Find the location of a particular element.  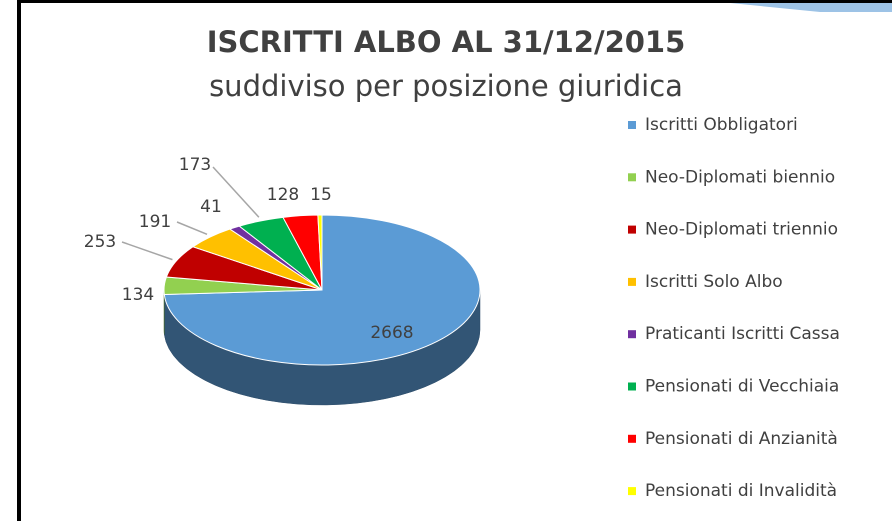

legend-label: Pensionati di Invalidità is located at coordinates (741, 491).